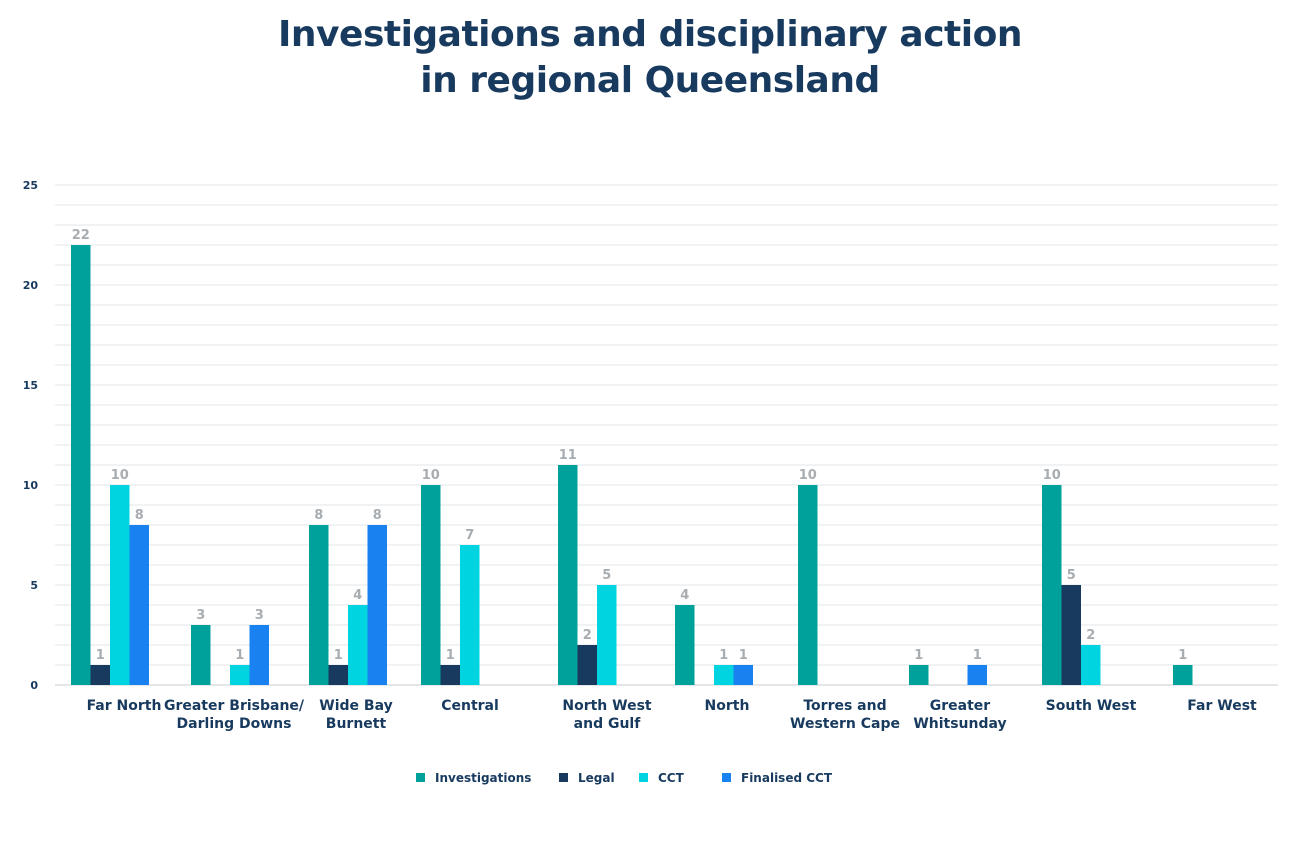 This screenshot has height=846, width=1300. Describe the element at coordinates (234, 706) in the screenshot. I see `x-category-label-line: Greater Brisbane/` at that location.